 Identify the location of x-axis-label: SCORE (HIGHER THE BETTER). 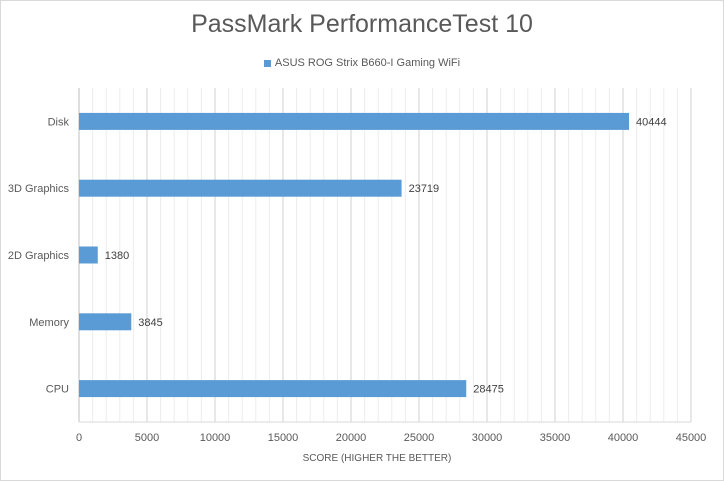
(377, 458).